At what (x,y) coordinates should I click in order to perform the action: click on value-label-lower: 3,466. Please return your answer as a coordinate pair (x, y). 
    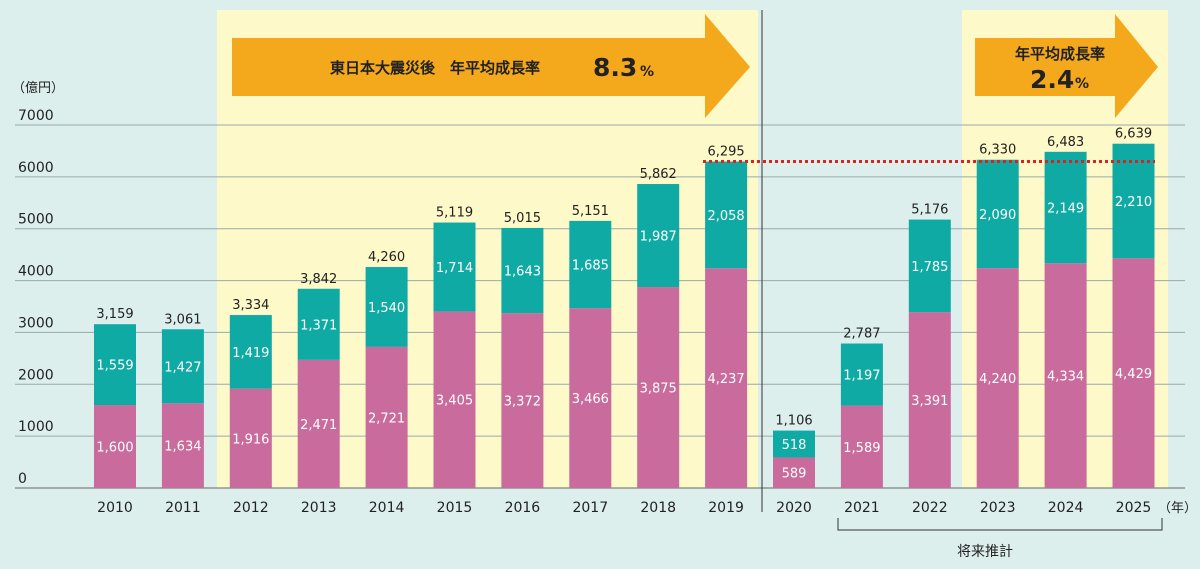
    Looking at the image, I should click on (590, 399).